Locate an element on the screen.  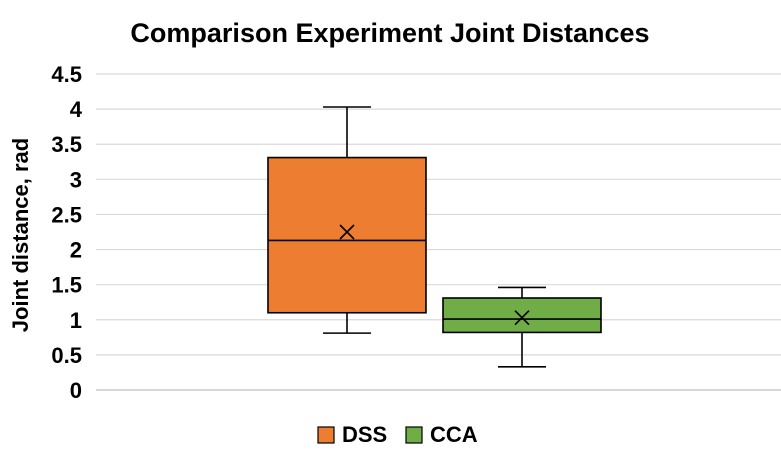
series-cca-box is located at coordinates (522, 327).